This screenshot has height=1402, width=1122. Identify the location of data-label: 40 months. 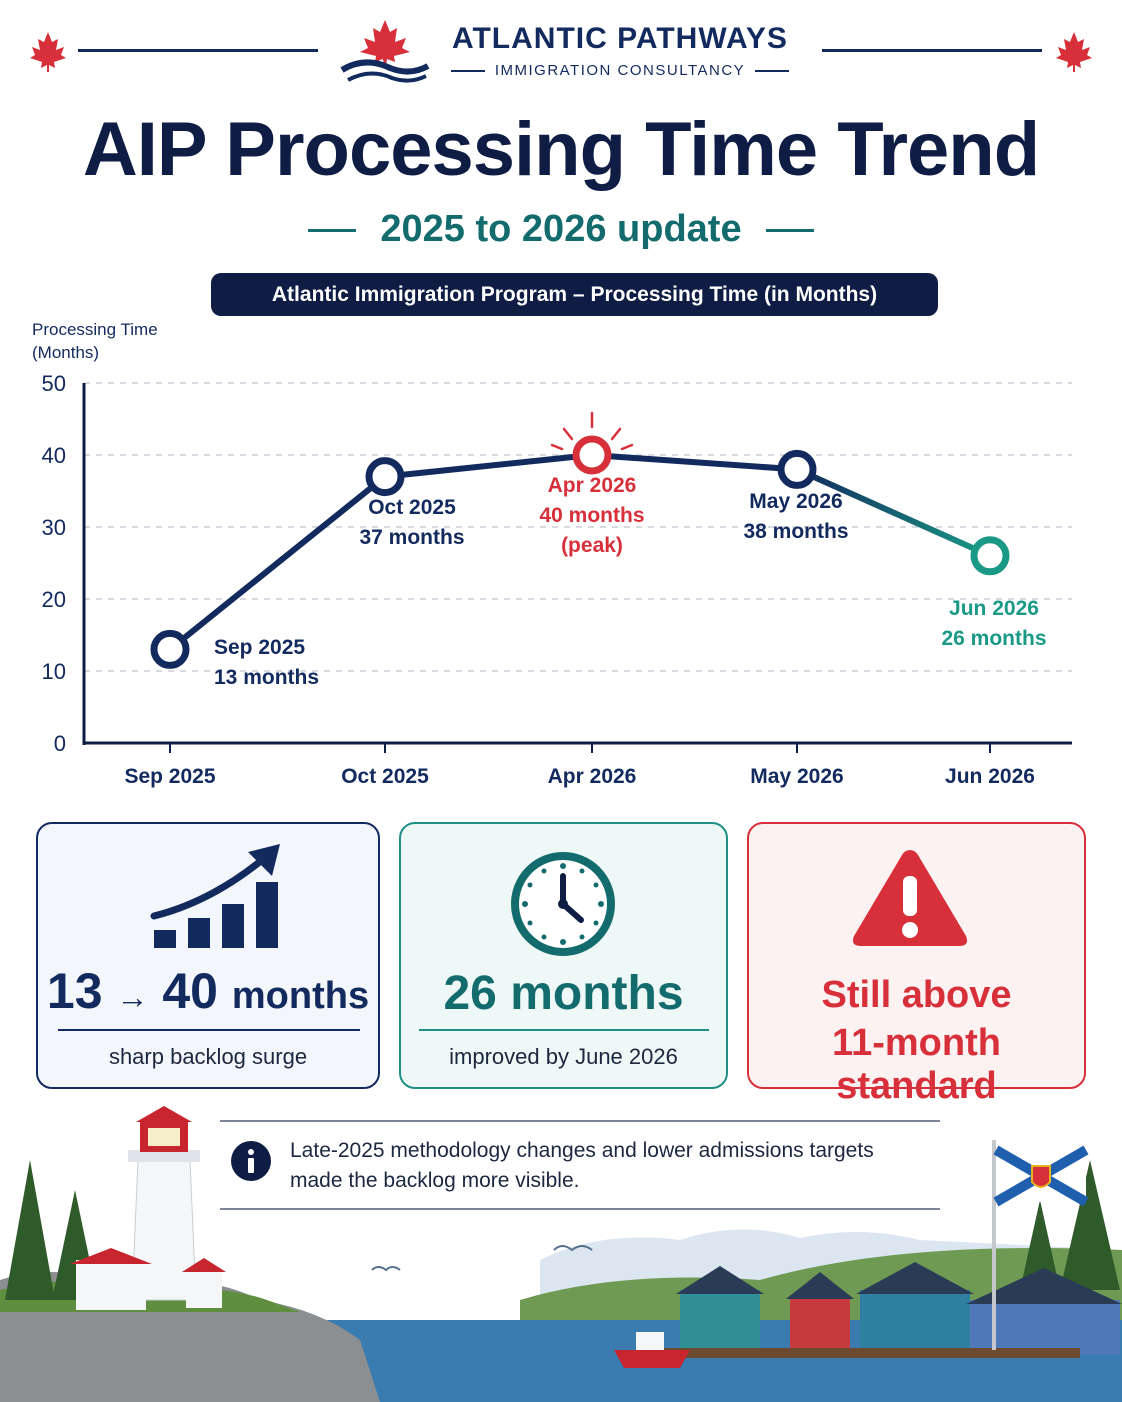
(591, 515).